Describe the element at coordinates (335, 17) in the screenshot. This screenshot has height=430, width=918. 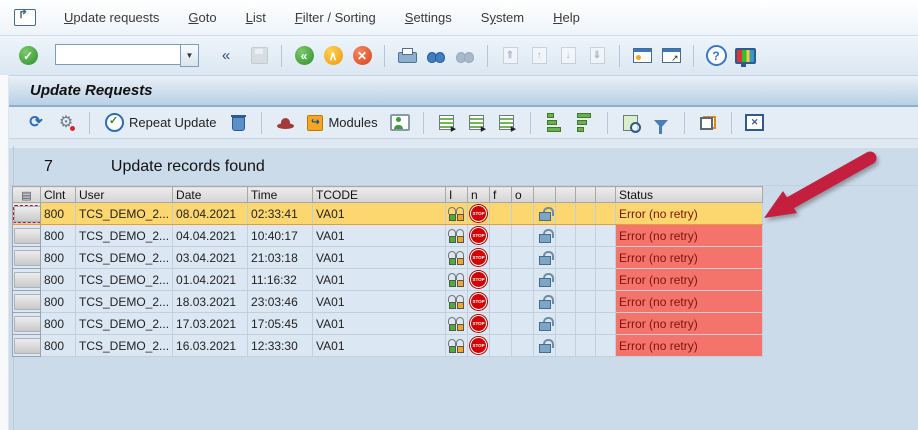
I see `menu-item-filter-sorting: Filter / Sorting` at that location.